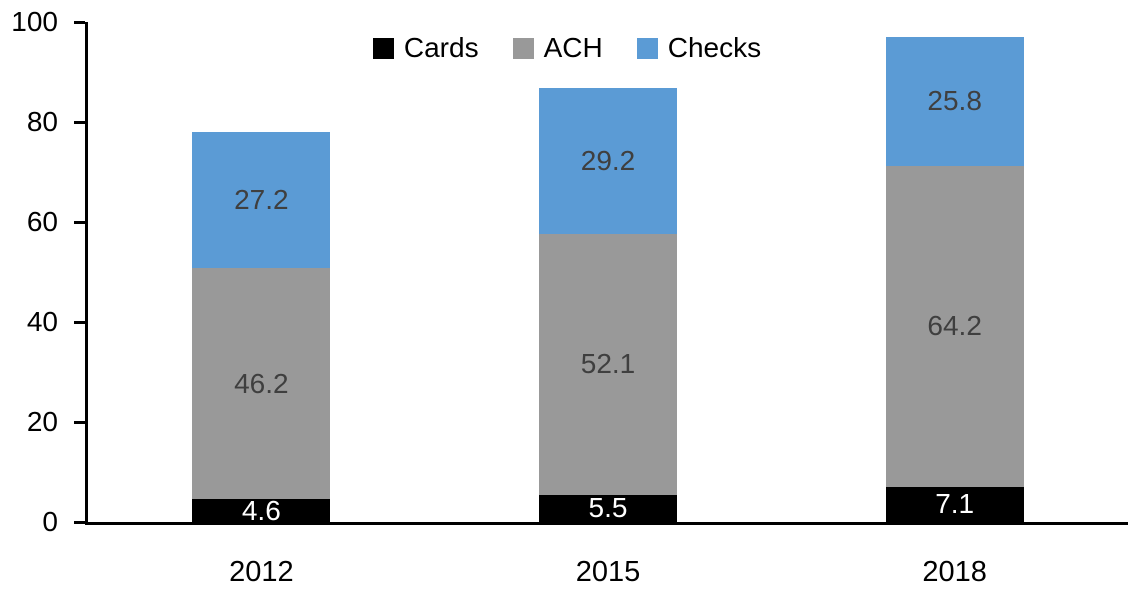  I want to click on bar-segment-ach-2012: 46.2, so click(261, 383).